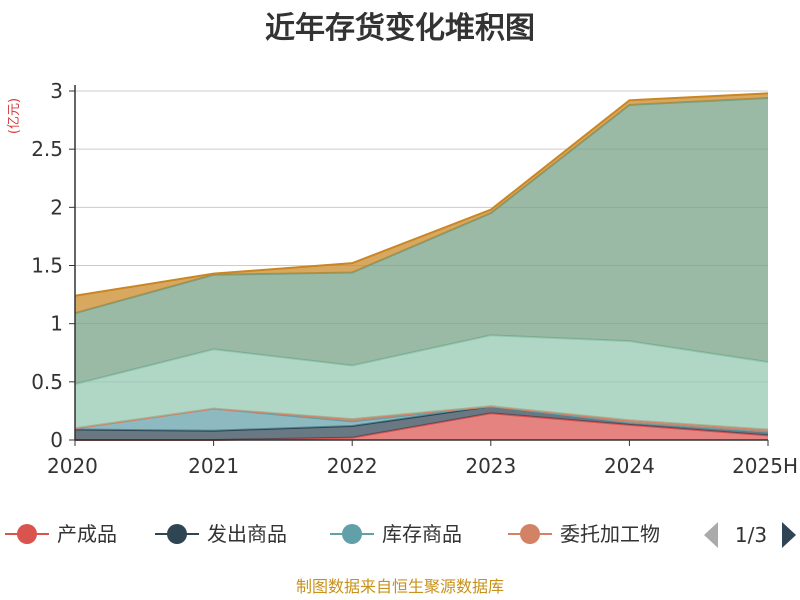  Describe the element at coordinates (610, 534) in the screenshot. I see `legend-label: 委托加工物` at that location.